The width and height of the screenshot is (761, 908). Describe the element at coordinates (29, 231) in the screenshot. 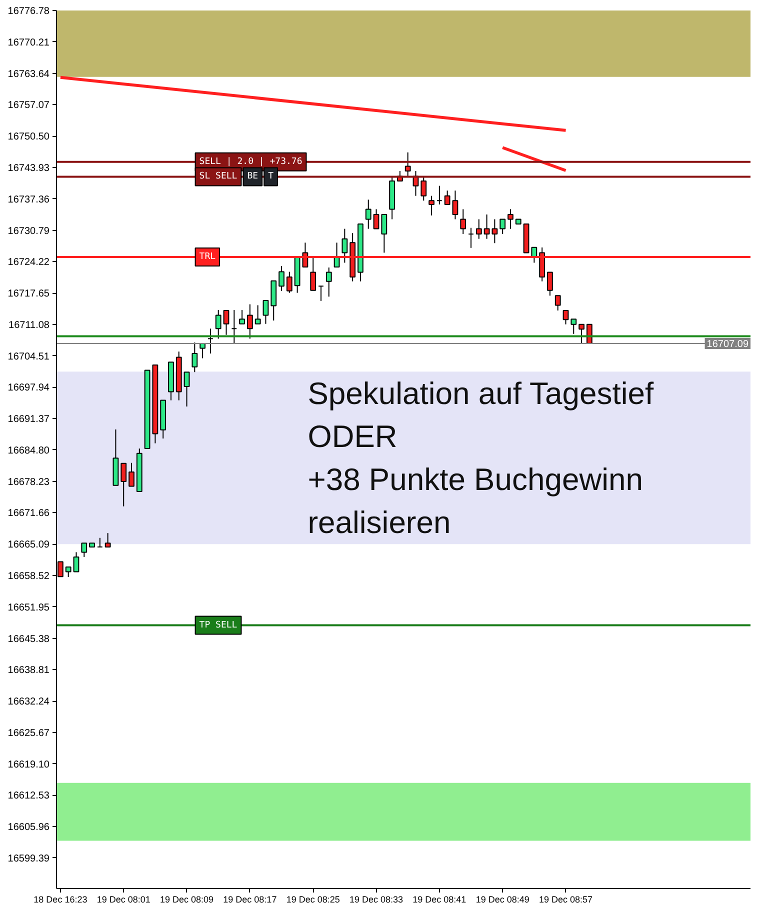

I see `y-tick-label: 16730.79` at that location.